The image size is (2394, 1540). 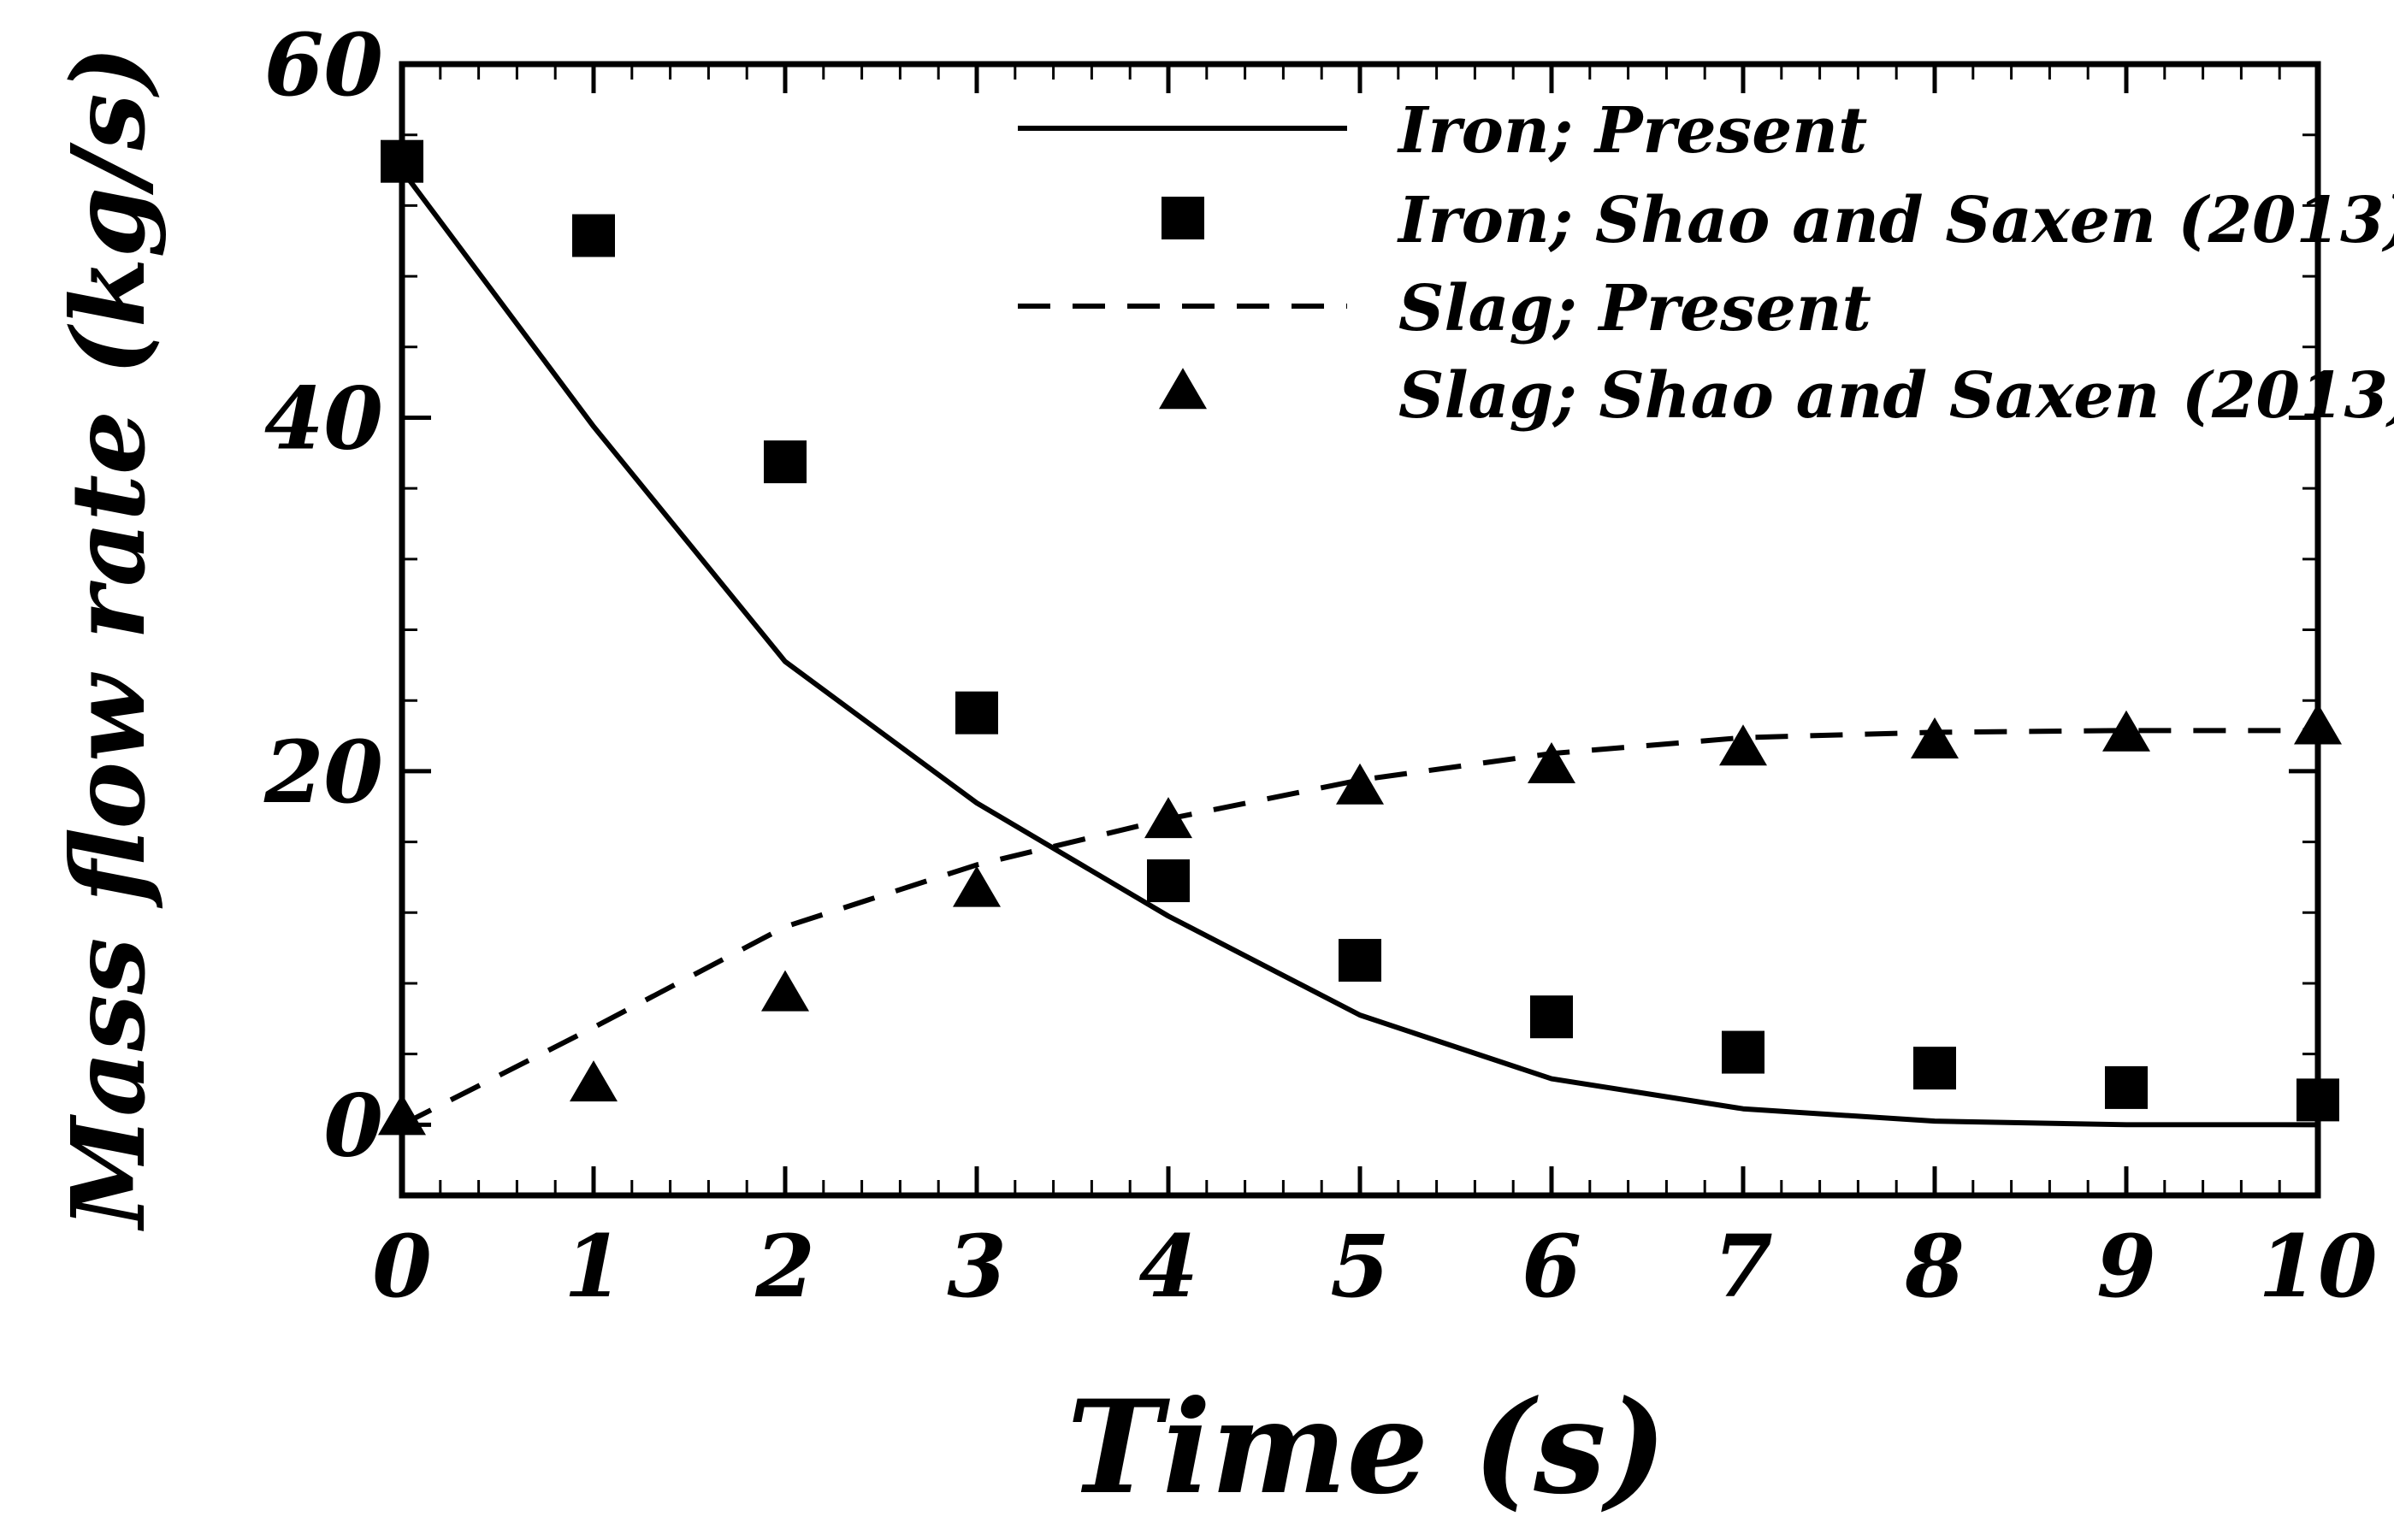 What do you see at coordinates (1183, 389) in the screenshot?
I see `legend-marker-slag-shao-and-saxen-2013` at bounding box center [1183, 389].